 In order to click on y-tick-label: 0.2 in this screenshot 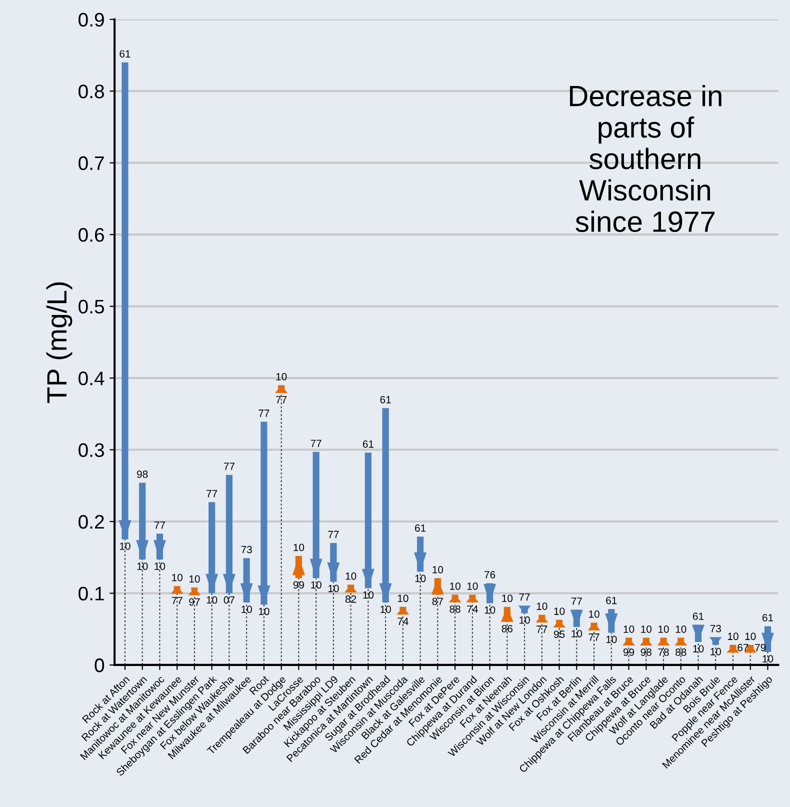, I will do `click(91, 521)`.